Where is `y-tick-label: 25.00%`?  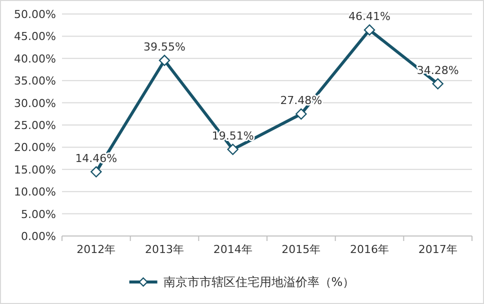
y-tick-label: 25.00% is located at coordinates (35, 125).